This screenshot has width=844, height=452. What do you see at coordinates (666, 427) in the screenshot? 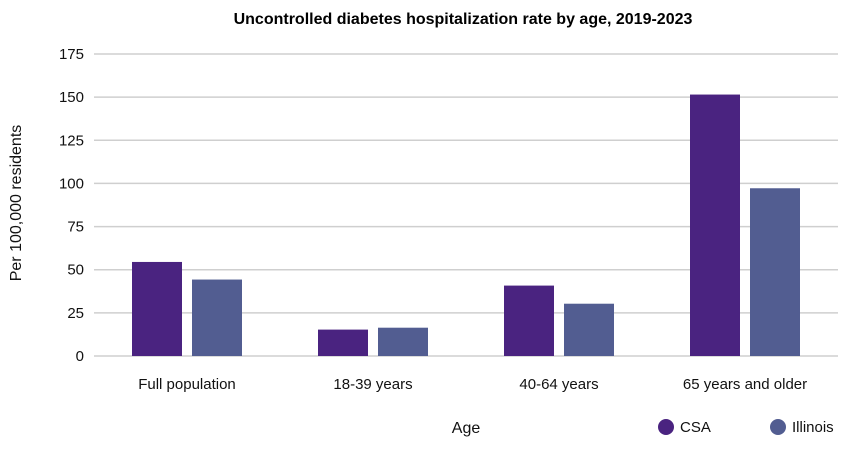
I see `legend-marker-csa` at bounding box center [666, 427].